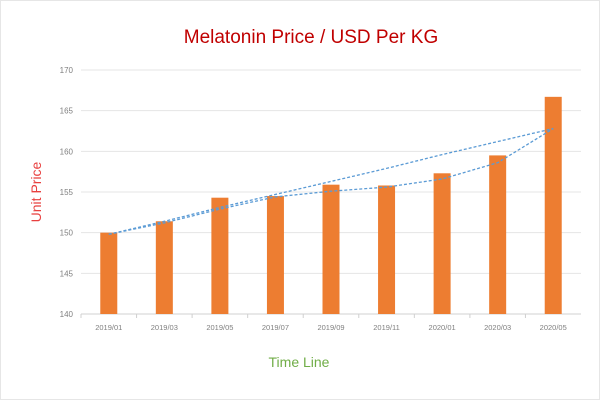 The image size is (600, 401). I want to click on x-tick-label: 2019/03, so click(164, 327).